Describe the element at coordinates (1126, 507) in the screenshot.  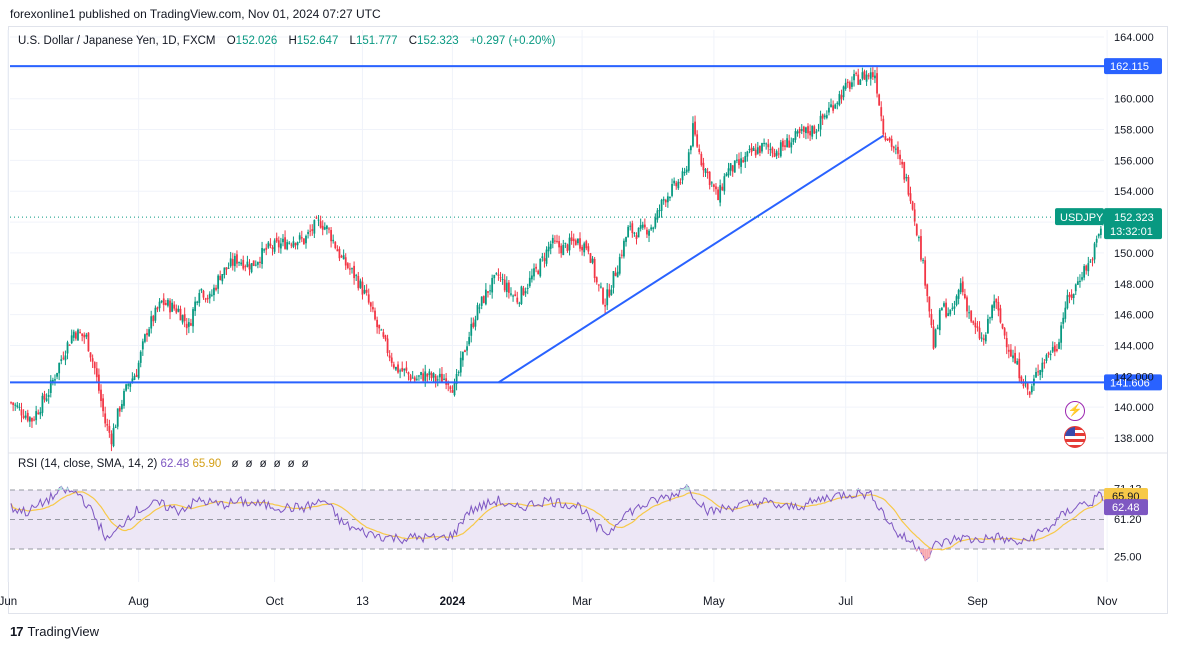
I see `rsi-value-tag` at that location.